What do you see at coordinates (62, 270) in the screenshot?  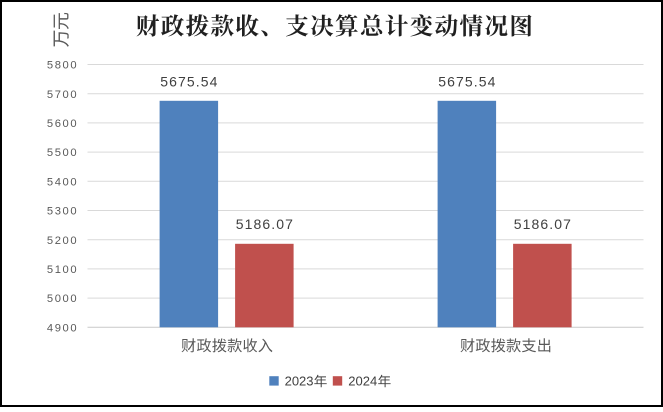 I see `svg-text: 5100` at bounding box center [62, 270].